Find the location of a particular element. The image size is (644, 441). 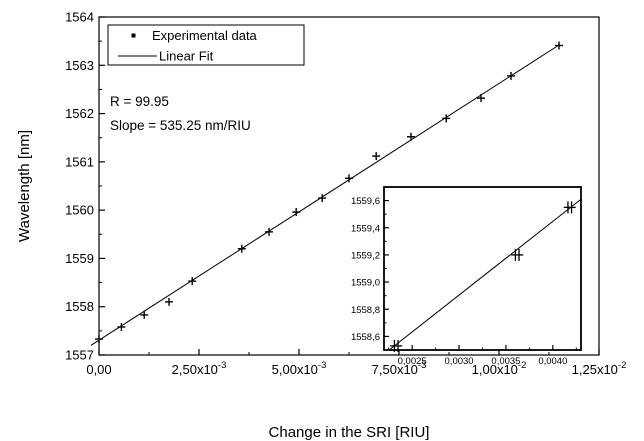

legend-box is located at coordinates (206, 45).